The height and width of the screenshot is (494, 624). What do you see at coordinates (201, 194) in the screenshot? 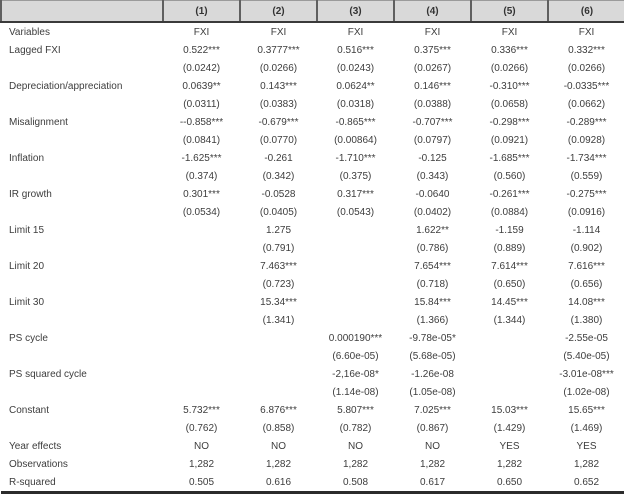
I see `table-cell: 0.301***` at bounding box center [201, 194].